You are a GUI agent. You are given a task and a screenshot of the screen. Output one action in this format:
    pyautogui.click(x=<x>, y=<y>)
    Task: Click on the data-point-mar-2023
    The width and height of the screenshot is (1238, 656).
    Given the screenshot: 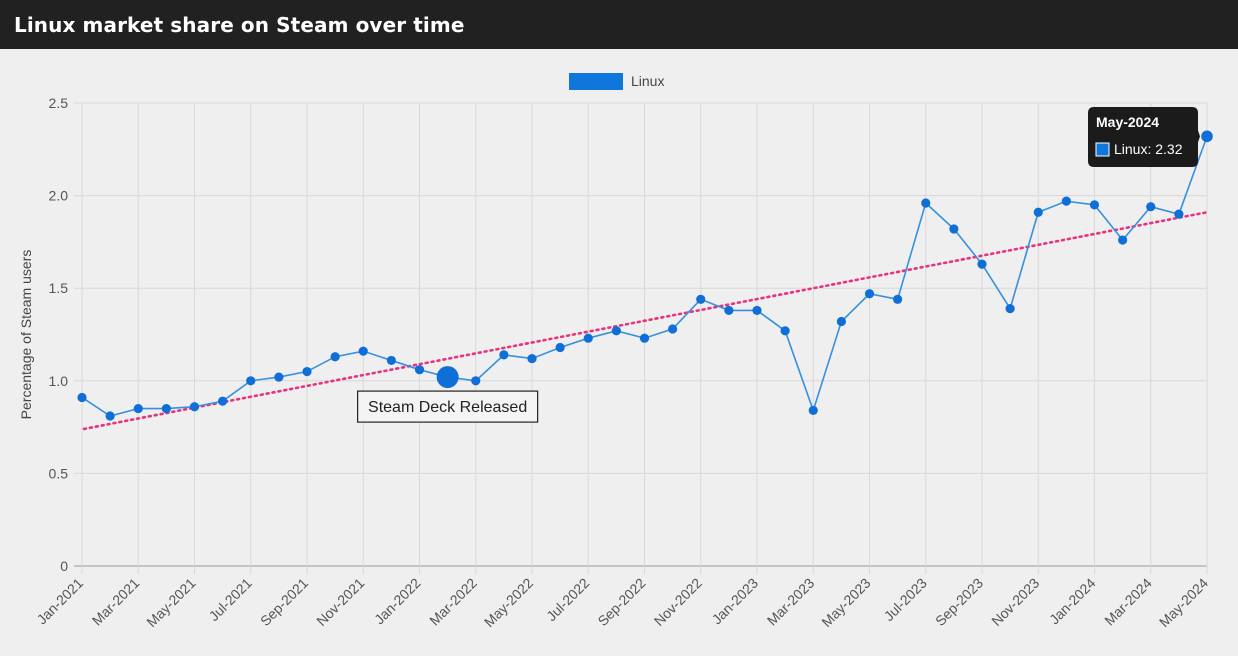 What is the action you would take?
    pyautogui.click(x=813, y=410)
    